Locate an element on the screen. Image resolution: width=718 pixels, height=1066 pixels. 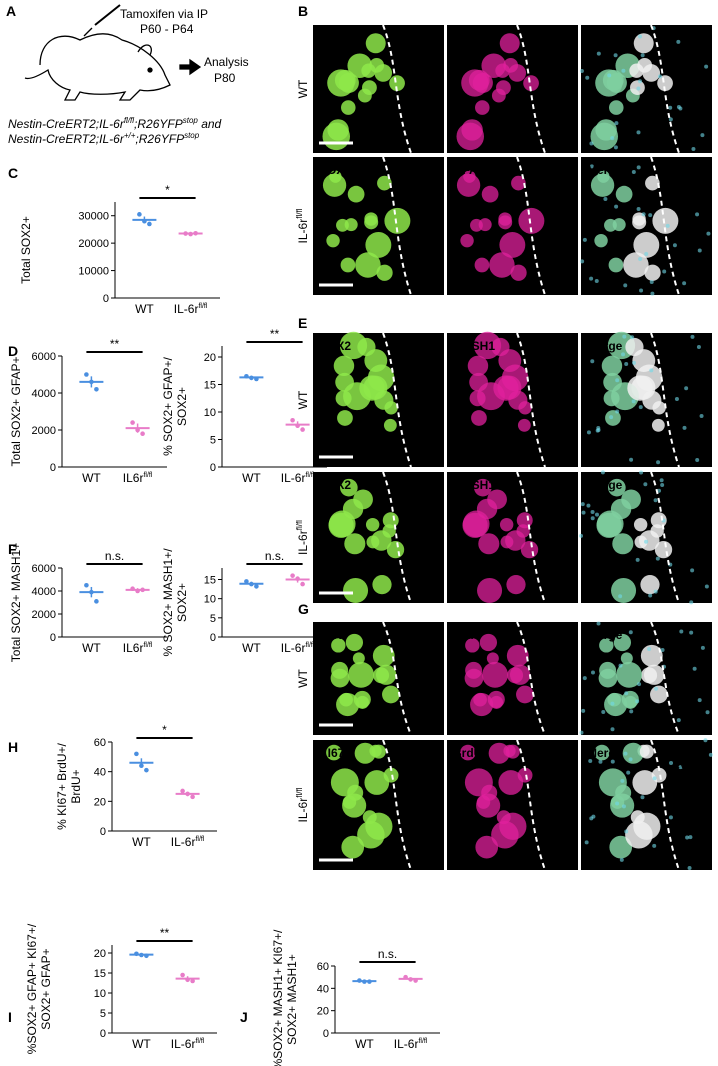
y-tick-label: 15 is located at coordinates (210, 581).